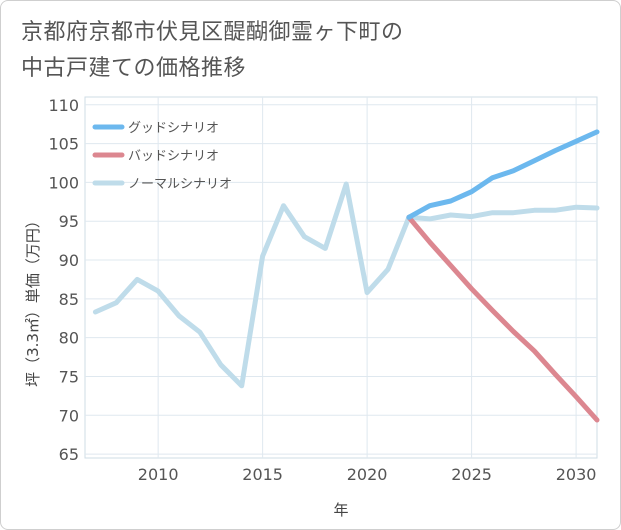 This screenshot has width=621, height=530. Describe the element at coordinates (63, 105) in the screenshot. I see `y-tick-label: 110` at that location.